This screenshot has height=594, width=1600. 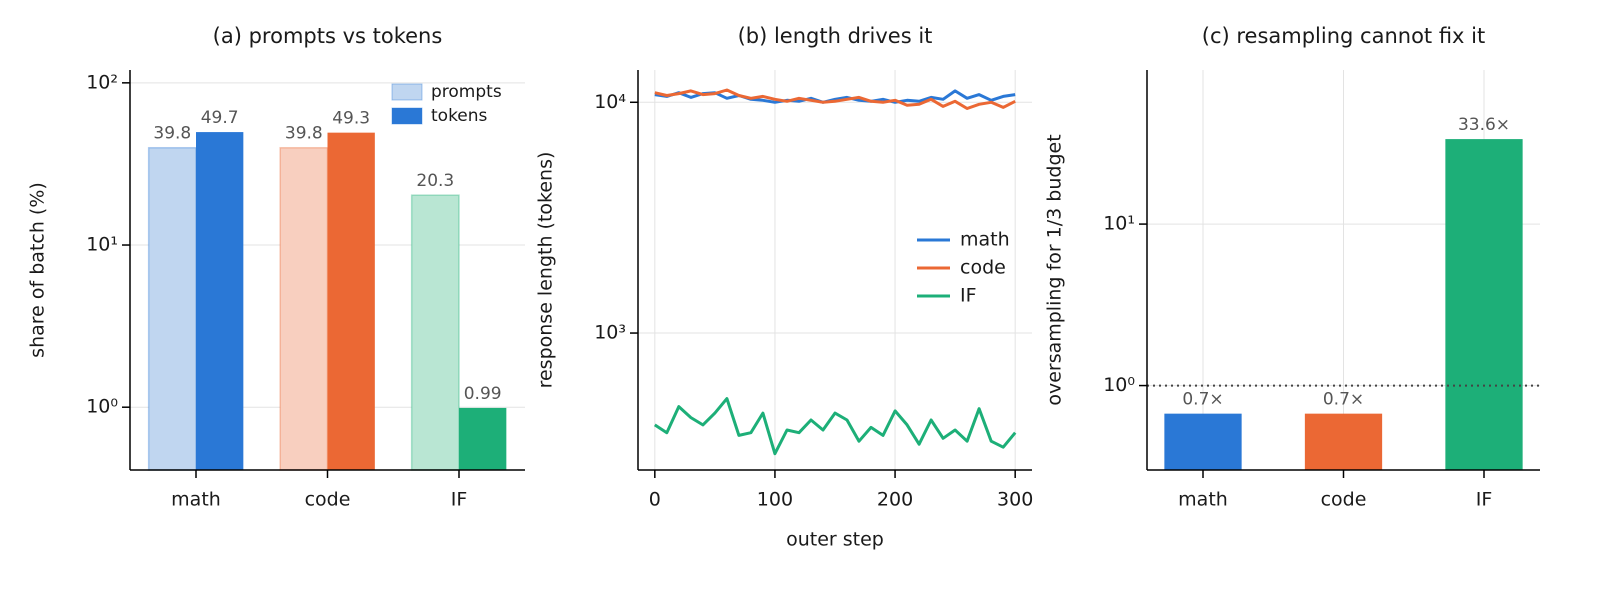 I want to click on legend-label: code, so click(x=983, y=268).